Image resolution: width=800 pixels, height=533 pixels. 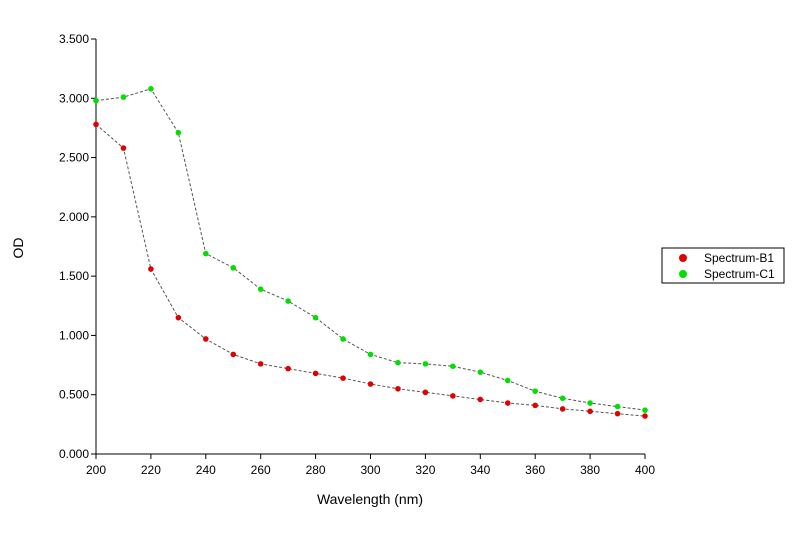 What do you see at coordinates (425, 470) in the screenshot?
I see `x-tick-label: 320` at bounding box center [425, 470].